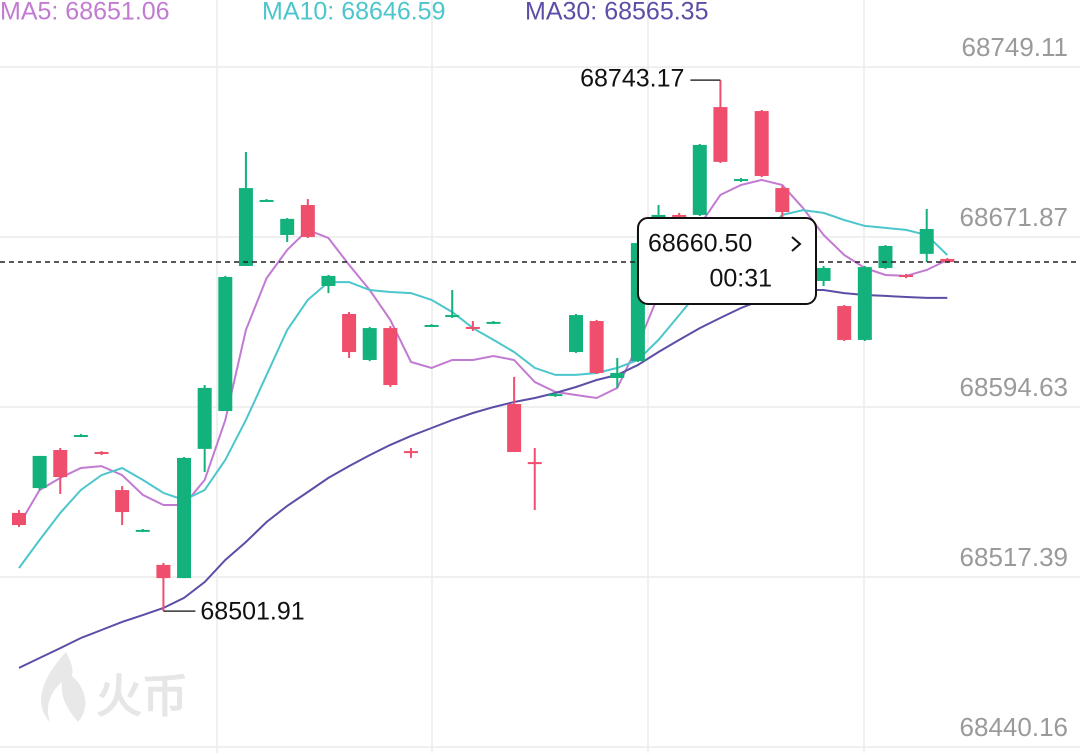 This screenshot has height=753, width=1080. Describe the element at coordinates (1014, 727) in the screenshot. I see `y-tick-label: 68440.16` at that location.